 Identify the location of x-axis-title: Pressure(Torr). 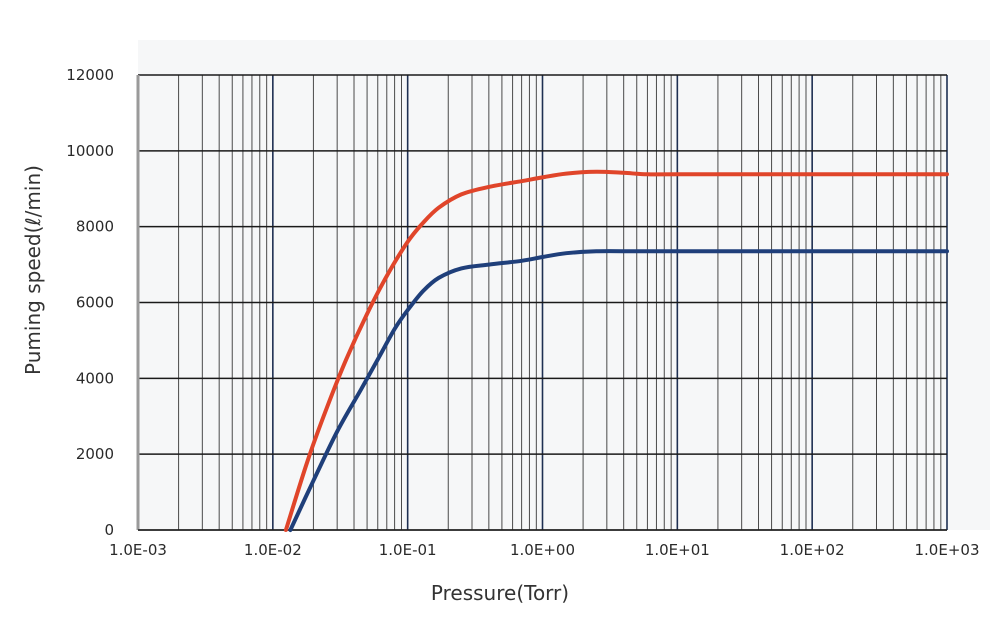
(500, 593).